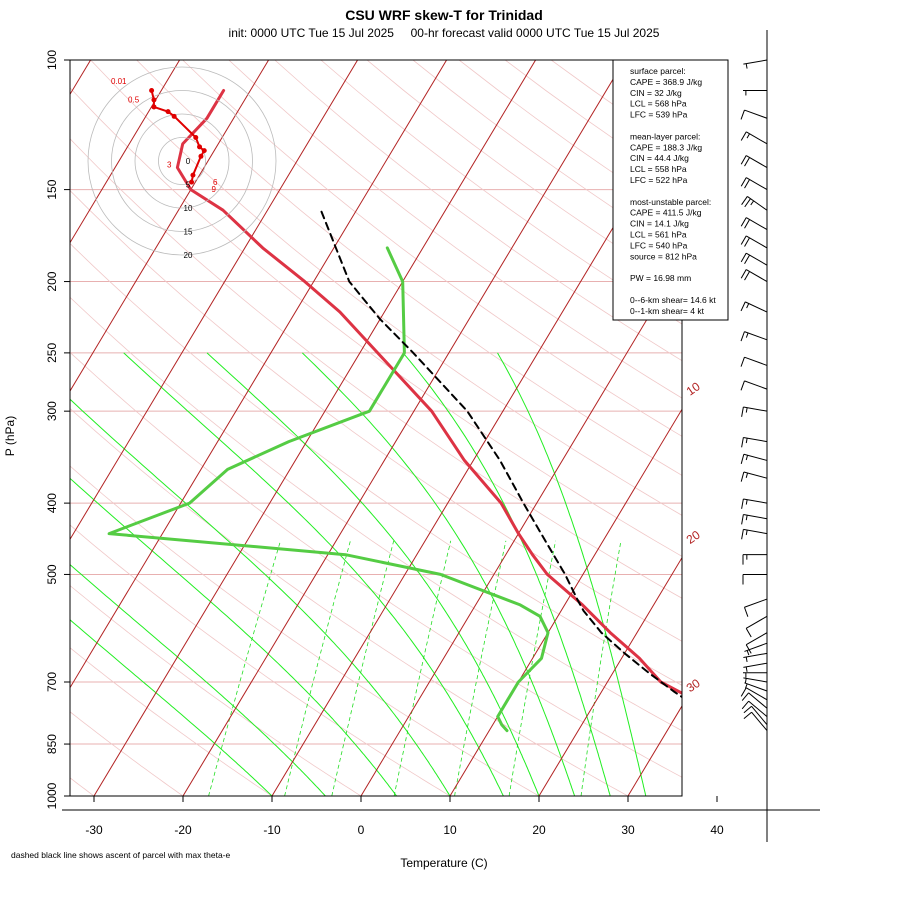 This screenshot has height=900, width=900. I want to click on chart-title: CSU WRF skew-T for Trinidad, so click(444, 15).